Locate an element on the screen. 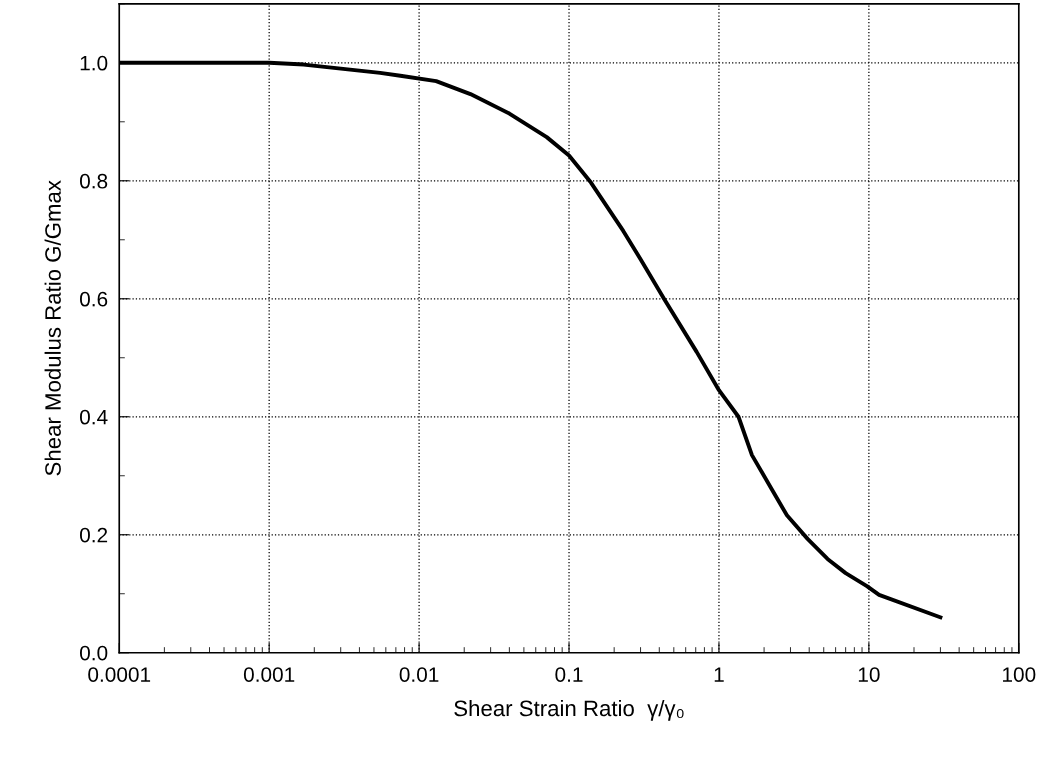 This screenshot has height=759, width=1046. y-axis-title: Shear Modulus Ratio G/Gmax is located at coordinates (52, 328).